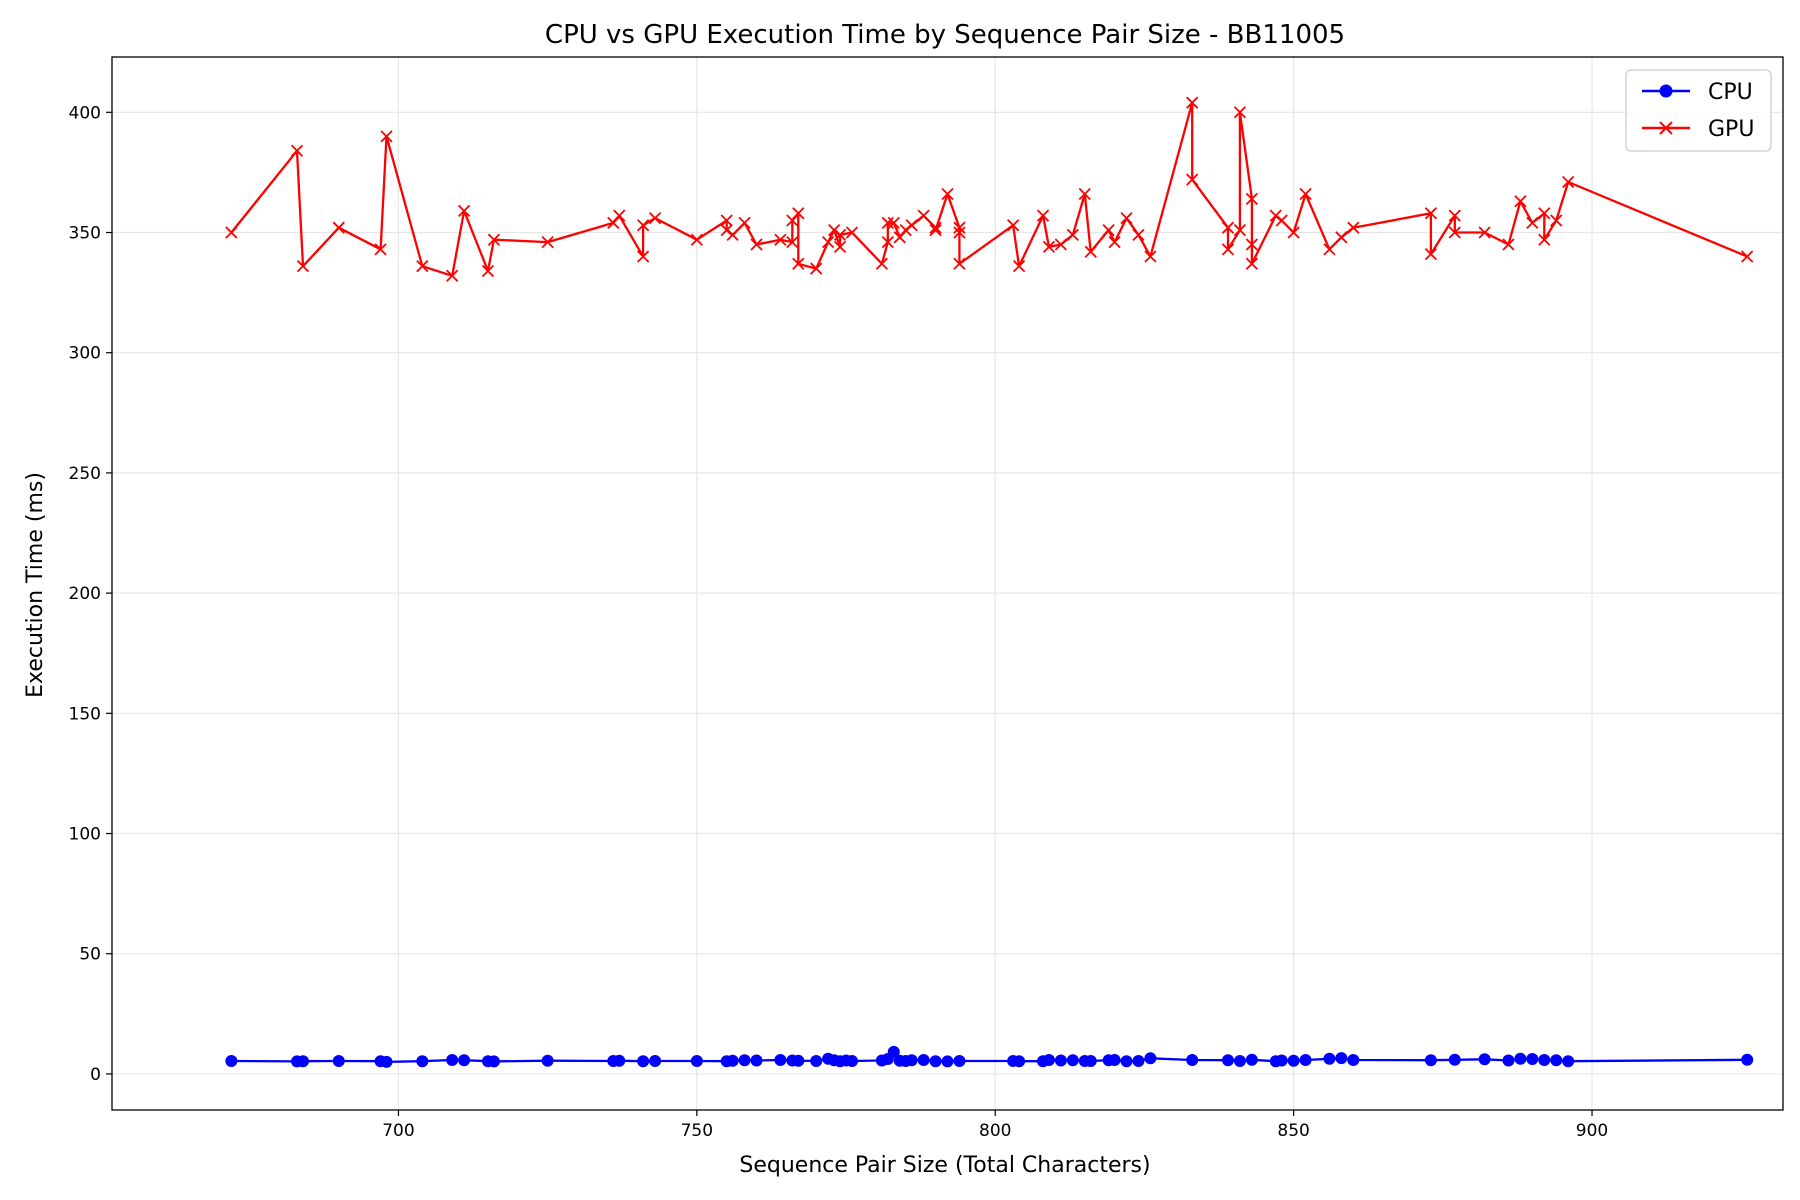 This screenshot has height=1200, width=1800. I want to click on x-tick-label: 750, so click(697, 1131).